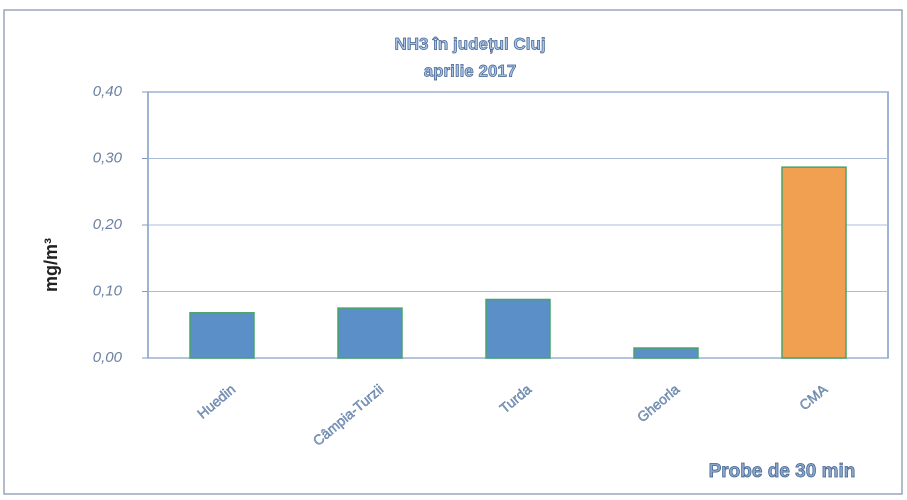  I want to click on y-tick-label: 0,30, so click(108, 157).